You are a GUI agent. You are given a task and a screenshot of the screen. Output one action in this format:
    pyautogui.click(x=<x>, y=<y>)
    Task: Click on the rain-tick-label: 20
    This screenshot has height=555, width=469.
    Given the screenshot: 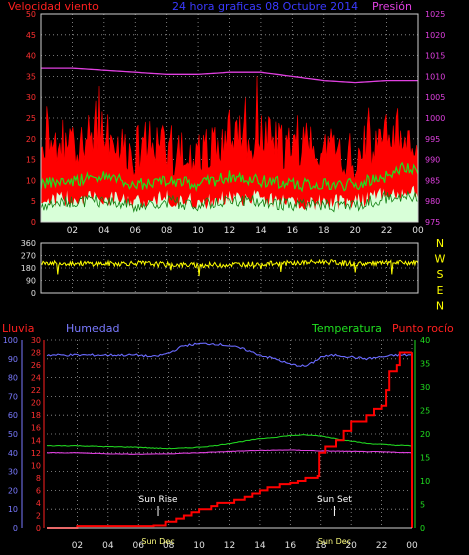 What is the action you would take?
    pyautogui.click(x=36, y=403)
    